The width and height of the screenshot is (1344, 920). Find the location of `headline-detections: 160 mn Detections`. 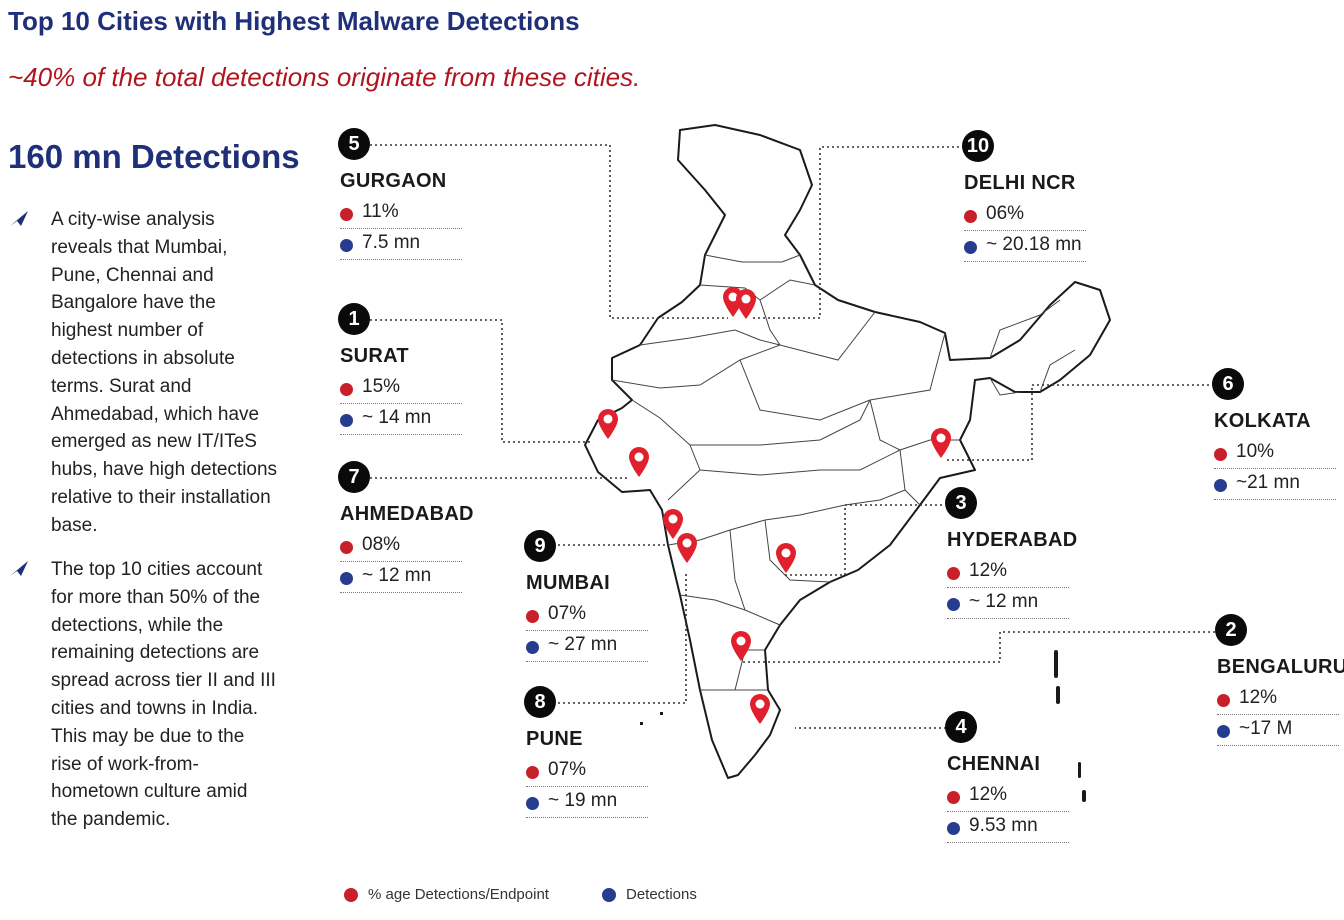

headline-detections: 160 mn Detections is located at coordinates (154, 156).